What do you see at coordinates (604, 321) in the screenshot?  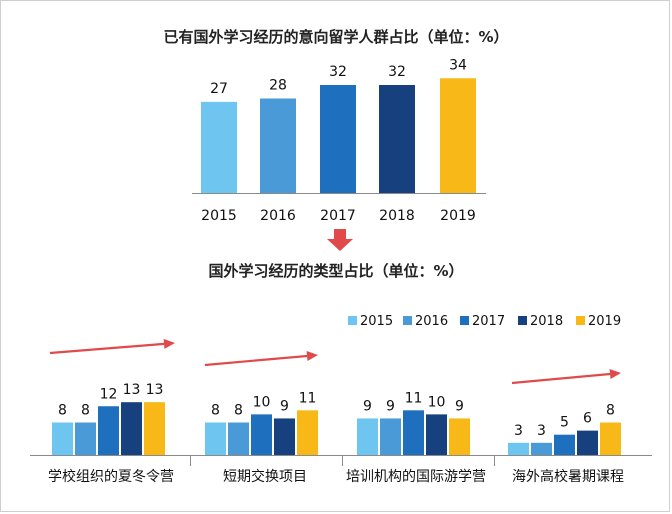 I see `legend-label: 2019` at bounding box center [604, 321].